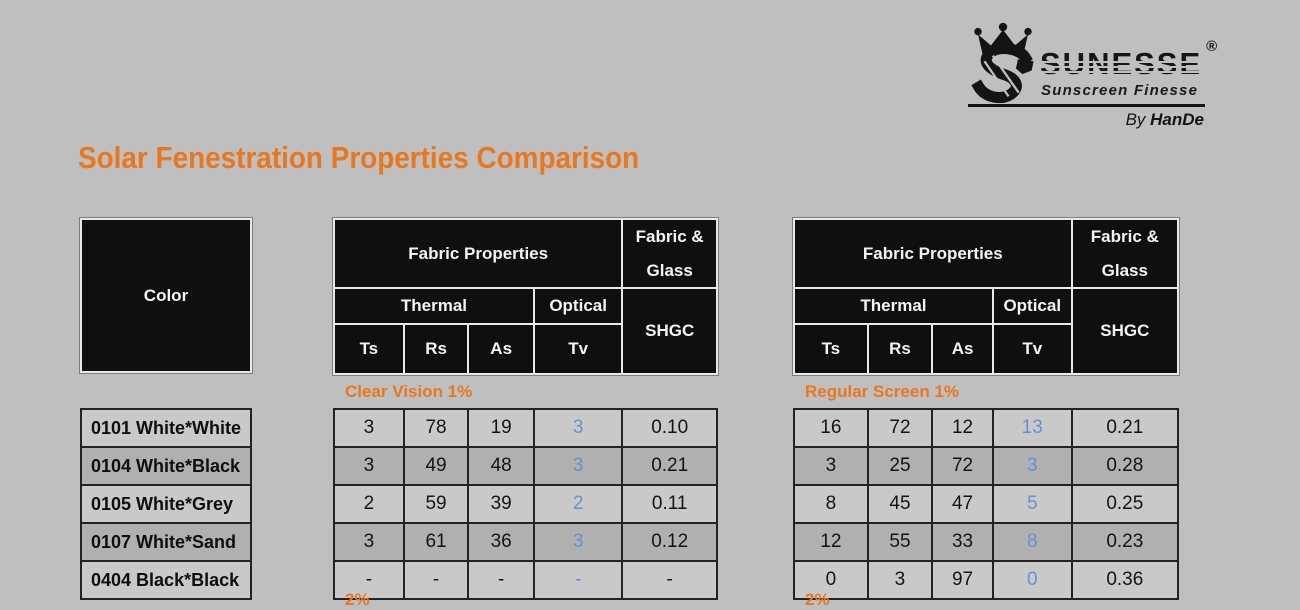 This screenshot has height=610, width=1300. Describe the element at coordinates (831, 428) in the screenshot. I see `ts-cell: 16` at that location.